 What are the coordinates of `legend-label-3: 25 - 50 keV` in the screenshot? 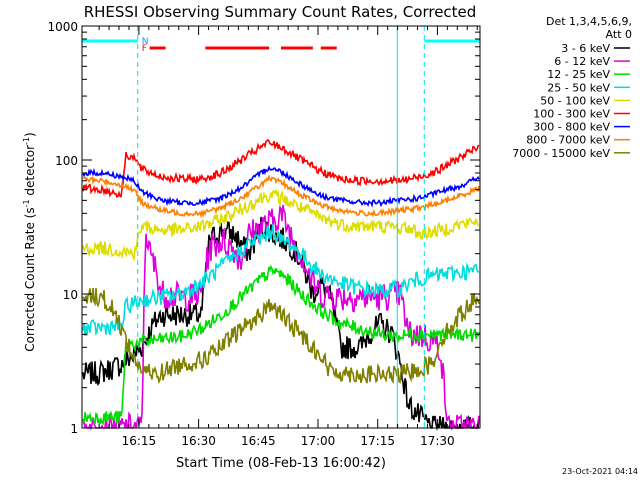 It's located at (578, 87).